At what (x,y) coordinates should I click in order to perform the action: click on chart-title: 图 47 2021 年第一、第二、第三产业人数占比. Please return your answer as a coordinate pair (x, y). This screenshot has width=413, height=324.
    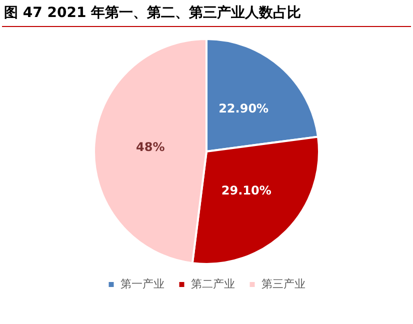
    Looking at the image, I should click on (153, 13).